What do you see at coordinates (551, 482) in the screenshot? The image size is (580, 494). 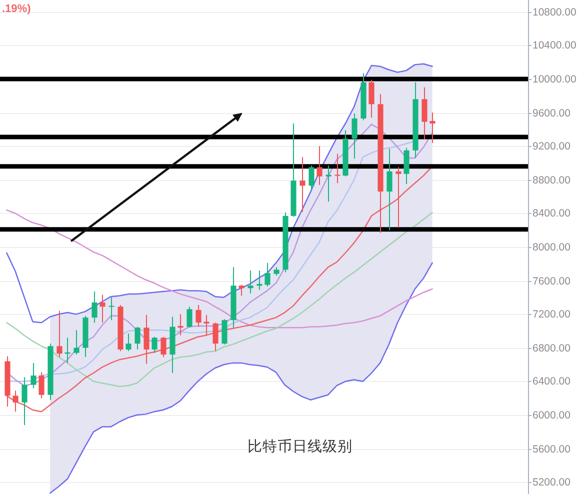 I see `y-tick-label: 5200.00` at bounding box center [551, 482].